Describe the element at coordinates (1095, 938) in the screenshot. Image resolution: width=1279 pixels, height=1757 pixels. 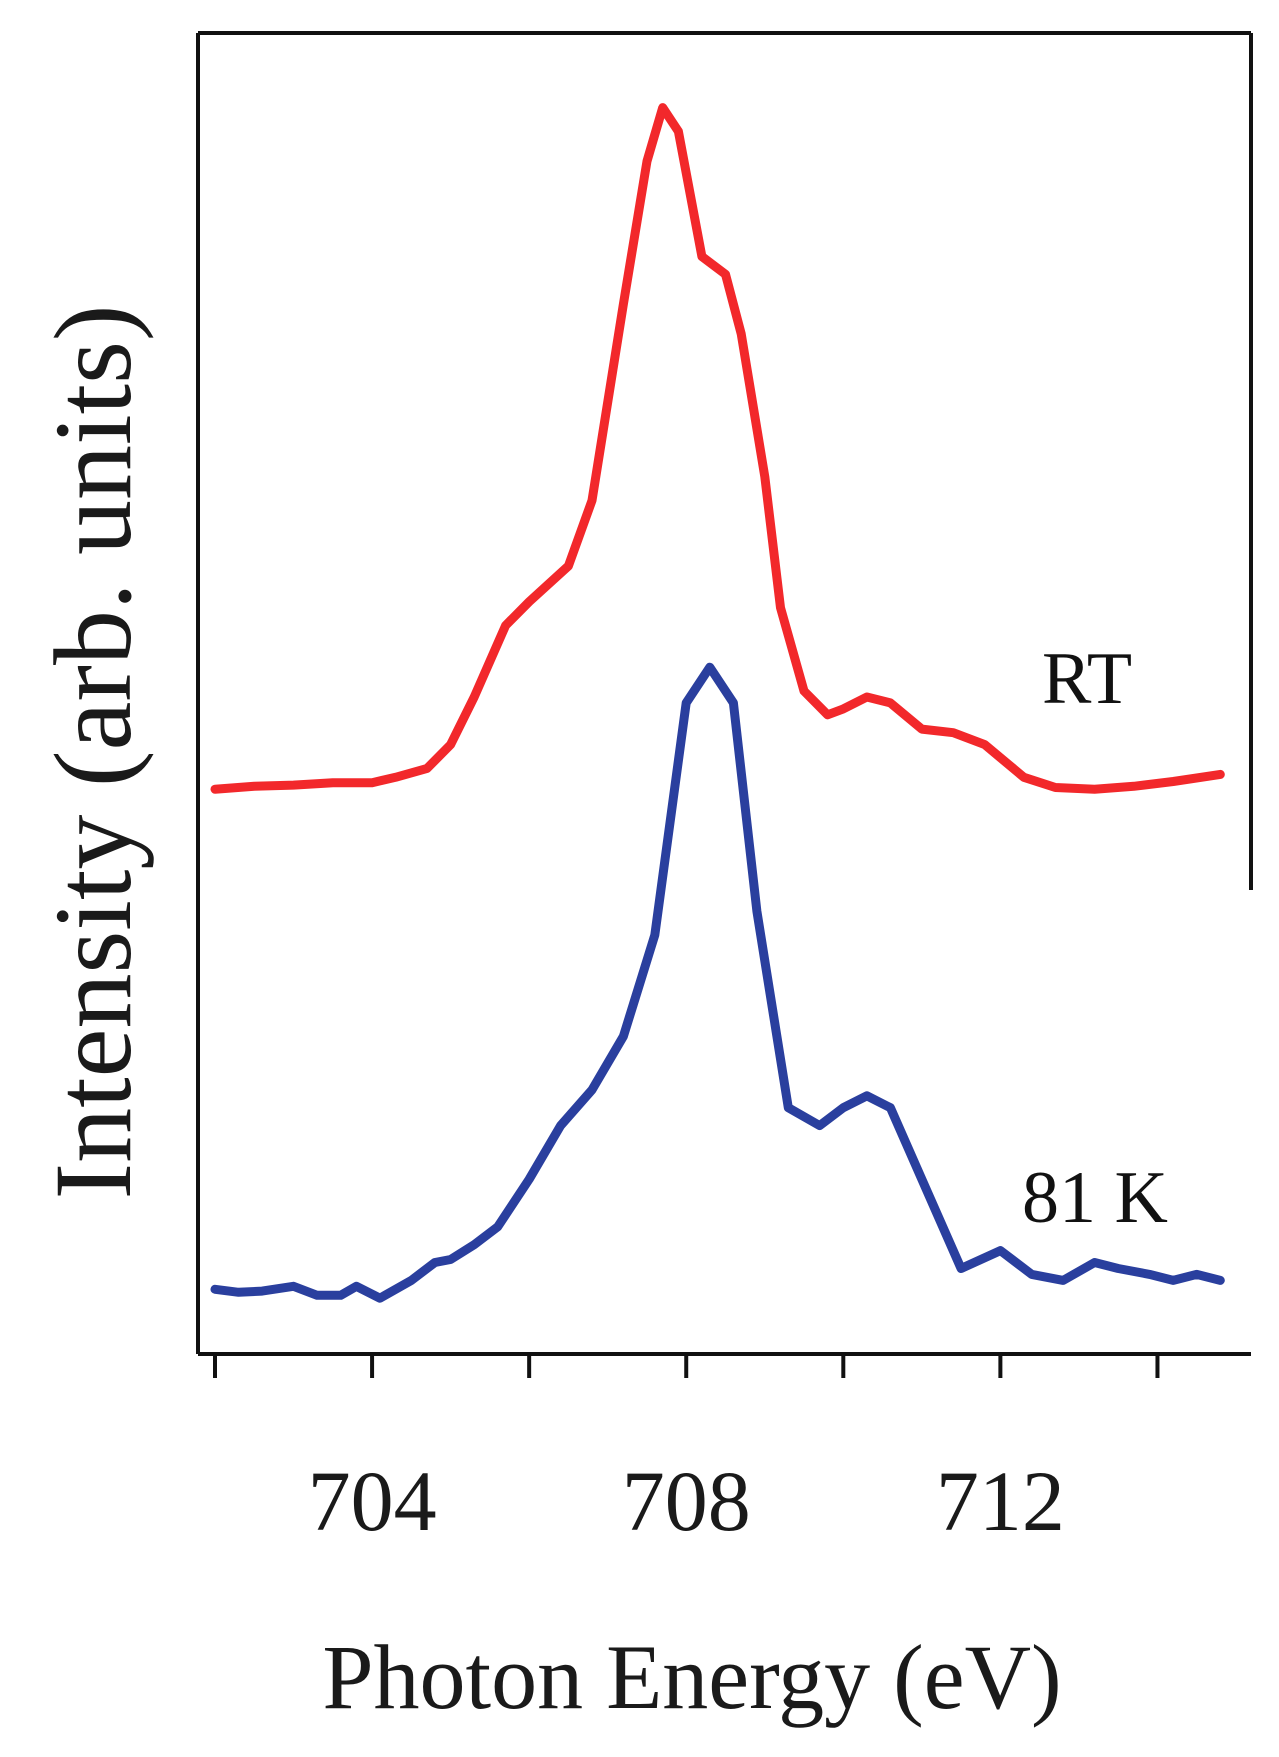
I see `series-labels: RT 81 K` at that location.